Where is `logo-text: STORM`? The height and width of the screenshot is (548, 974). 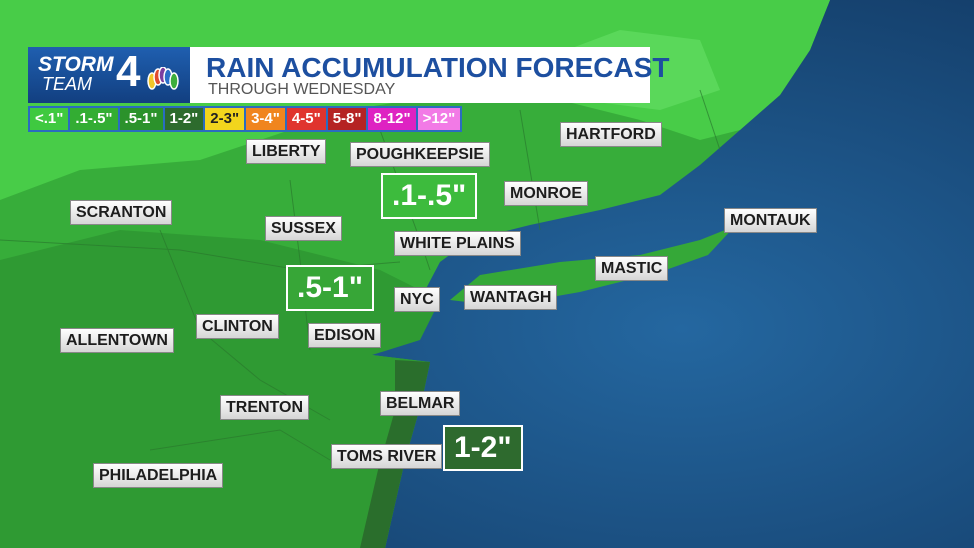
logo-text: STORM is located at coordinates (76, 64).